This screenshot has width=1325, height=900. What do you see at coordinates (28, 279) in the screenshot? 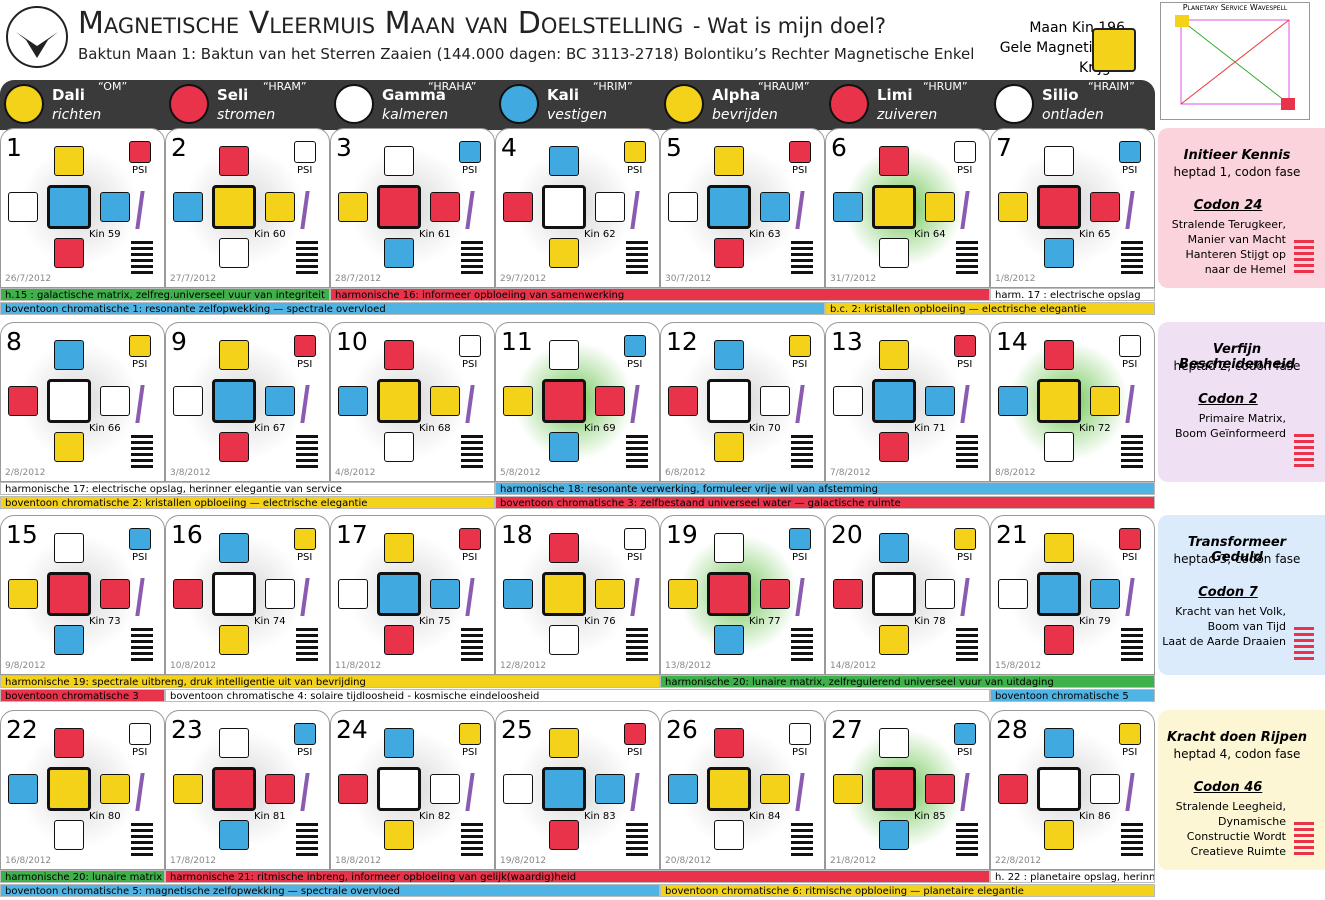
I see `day-date: 26/7/2012` at bounding box center [28, 279].